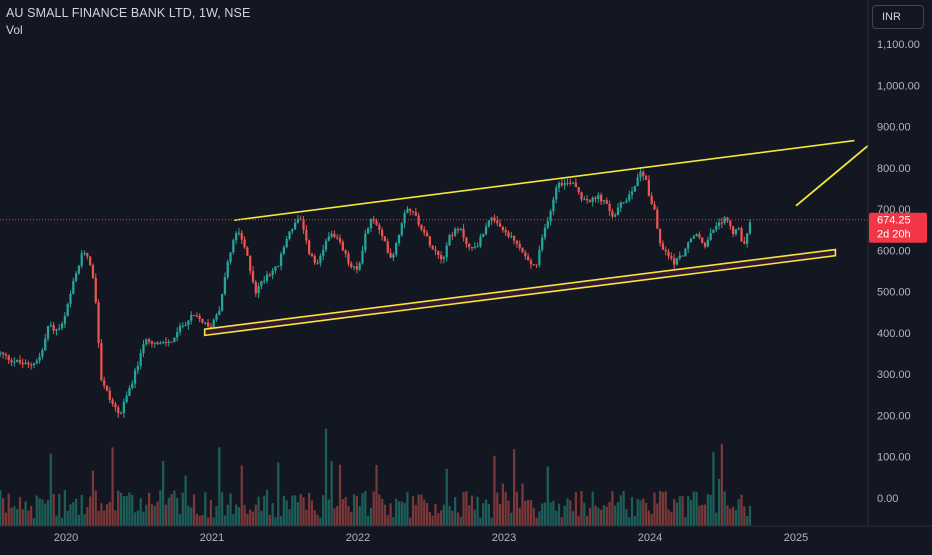 The width and height of the screenshot is (932, 555). I want to click on y-tick-label: 600.00, so click(894, 251).